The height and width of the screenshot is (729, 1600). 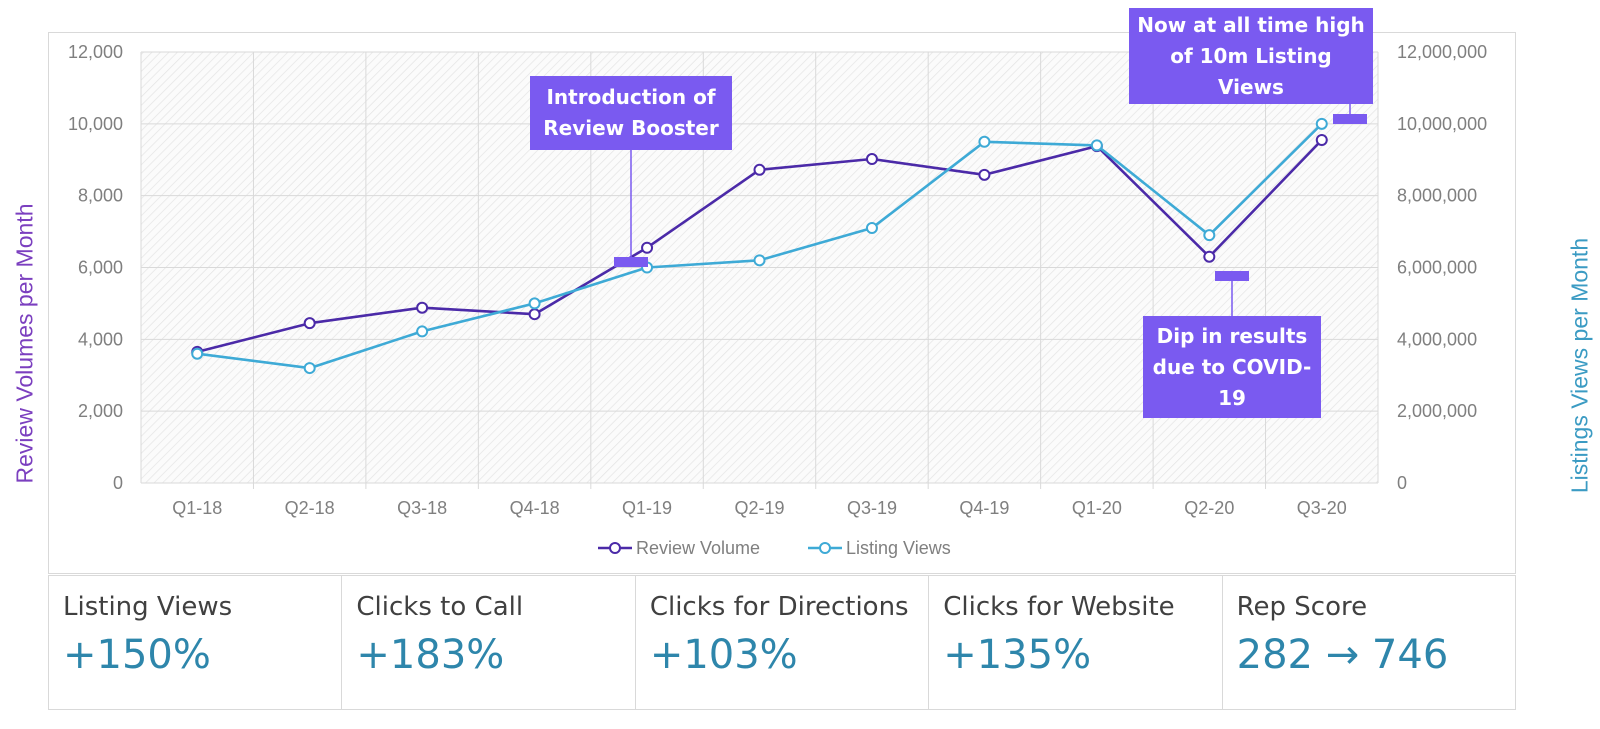 I want to click on y-right-tick-label: 10,000,000, so click(x=1442, y=124).